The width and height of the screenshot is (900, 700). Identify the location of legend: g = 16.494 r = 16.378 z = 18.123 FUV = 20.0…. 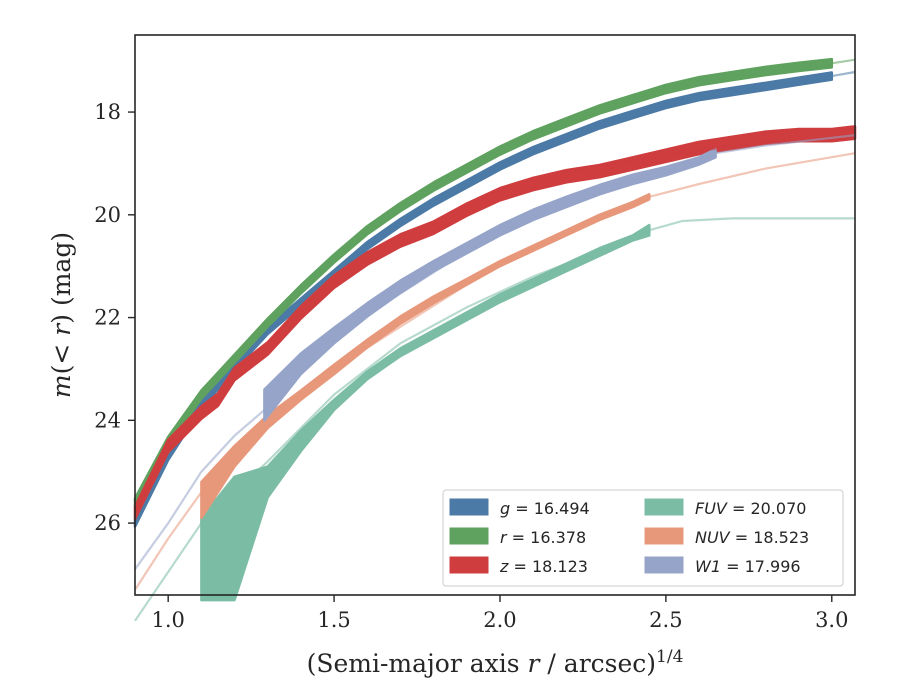
(643, 538).